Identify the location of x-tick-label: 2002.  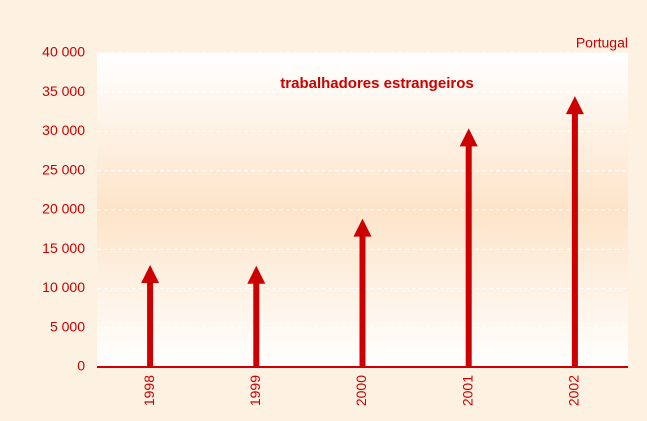
(574, 390).